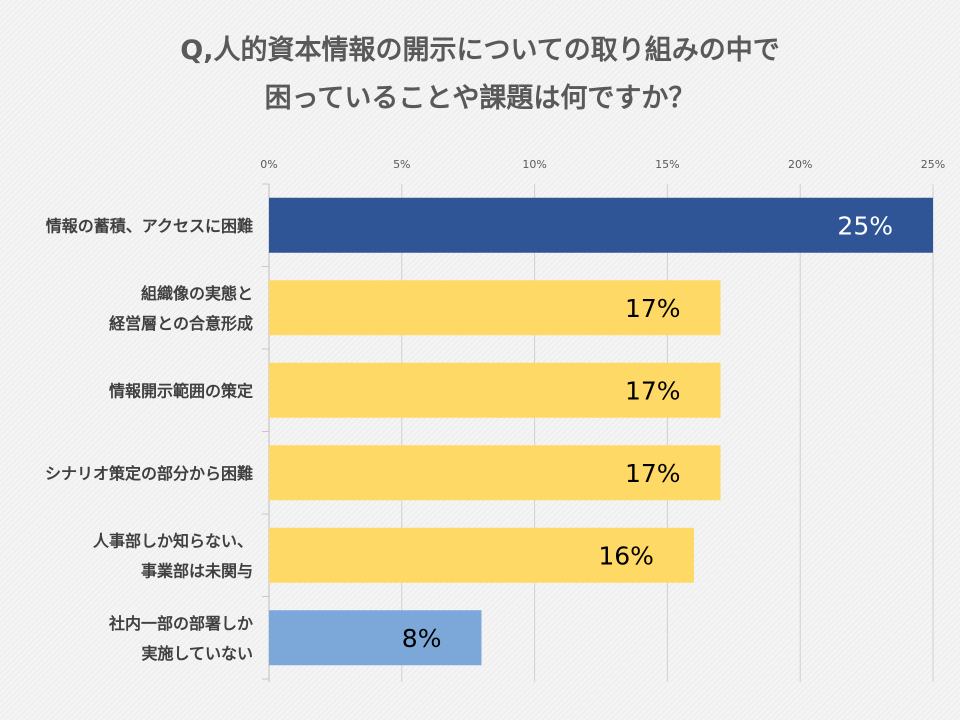 The image size is (960, 720). What do you see at coordinates (933, 164) in the screenshot?
I see `tick-label-25: 25%` at bounding box center [933, 164].